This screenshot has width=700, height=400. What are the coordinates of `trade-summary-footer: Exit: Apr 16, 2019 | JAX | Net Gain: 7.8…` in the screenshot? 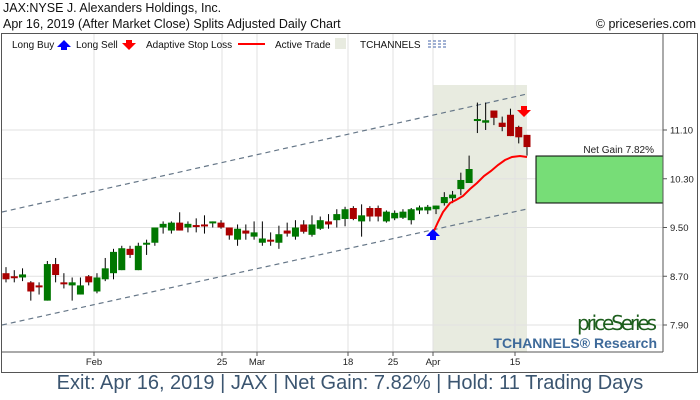 It's located at (350, 383).